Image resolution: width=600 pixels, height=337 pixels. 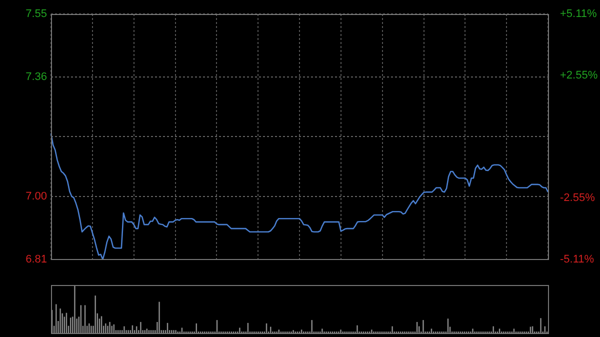 What do you see at coordinates (36, 77) in the screenshot?
I see `y-tick-label: 7.36` at bounding box center [36, 77].